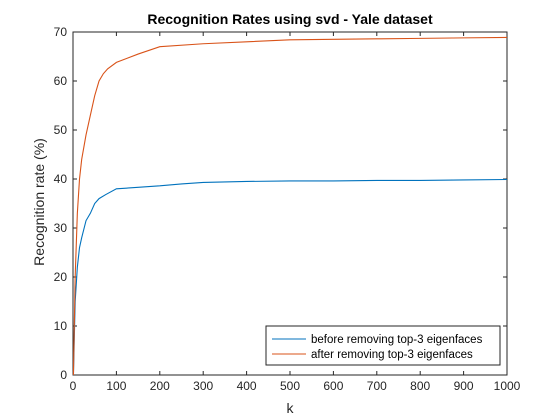  What do you see at coordinates (203, 386) in the screenshot?
I see `x-tick-label: 300` at bounding box center [203, 386].